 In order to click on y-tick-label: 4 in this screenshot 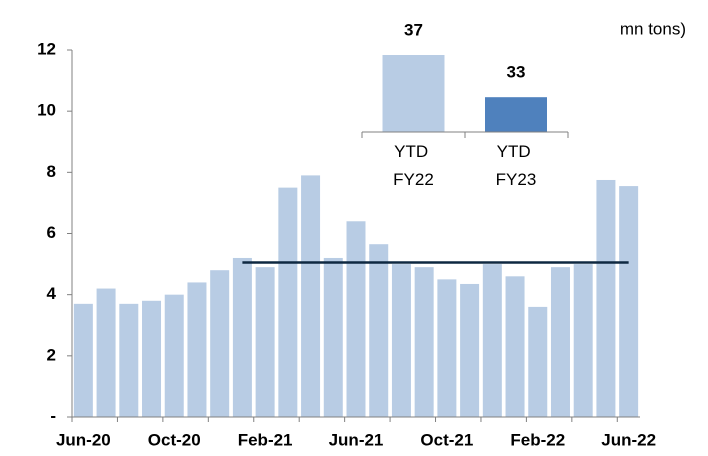, I will do `click(52, 293)`.